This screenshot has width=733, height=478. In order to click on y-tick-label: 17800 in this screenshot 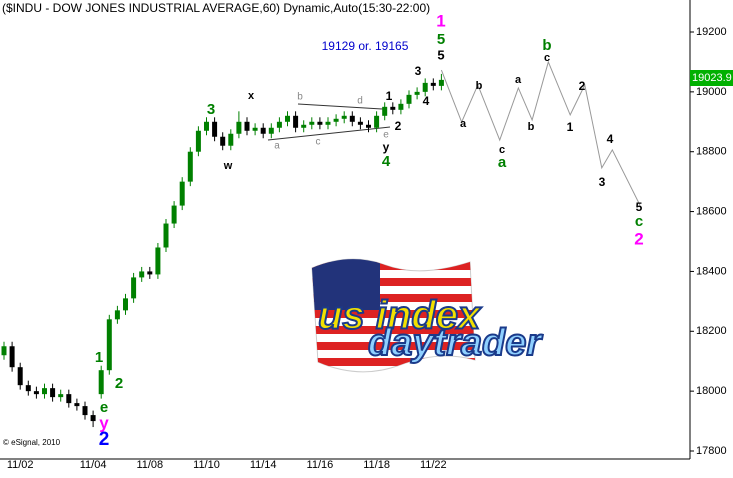, I will do `click(711, 451)`.